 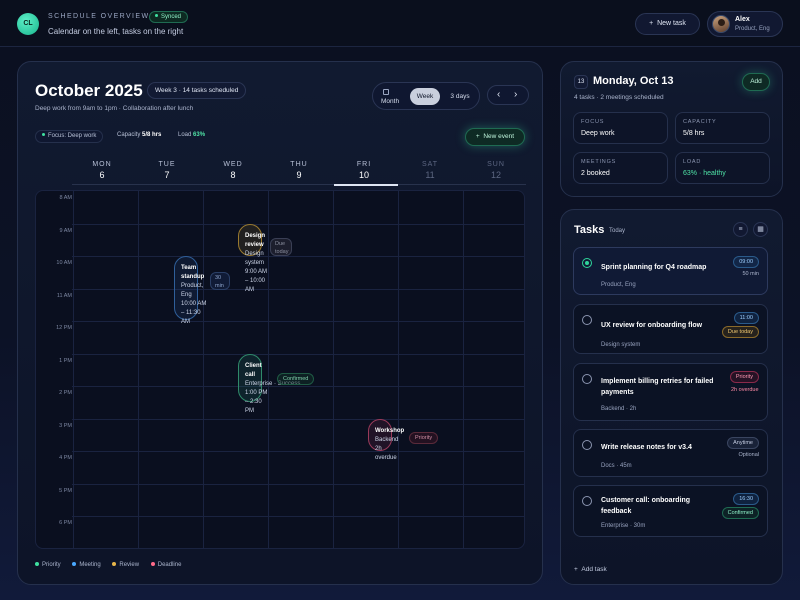 What do you see at coordinates (749, 455) in the screenshot?
I see `task-note: Optional` at bounding box center [749, 455].